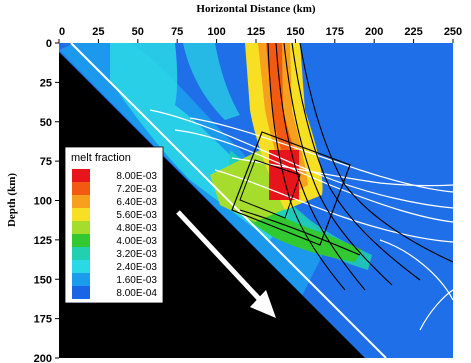  I want to click on y-tick-label: 125, so click(43, 241).